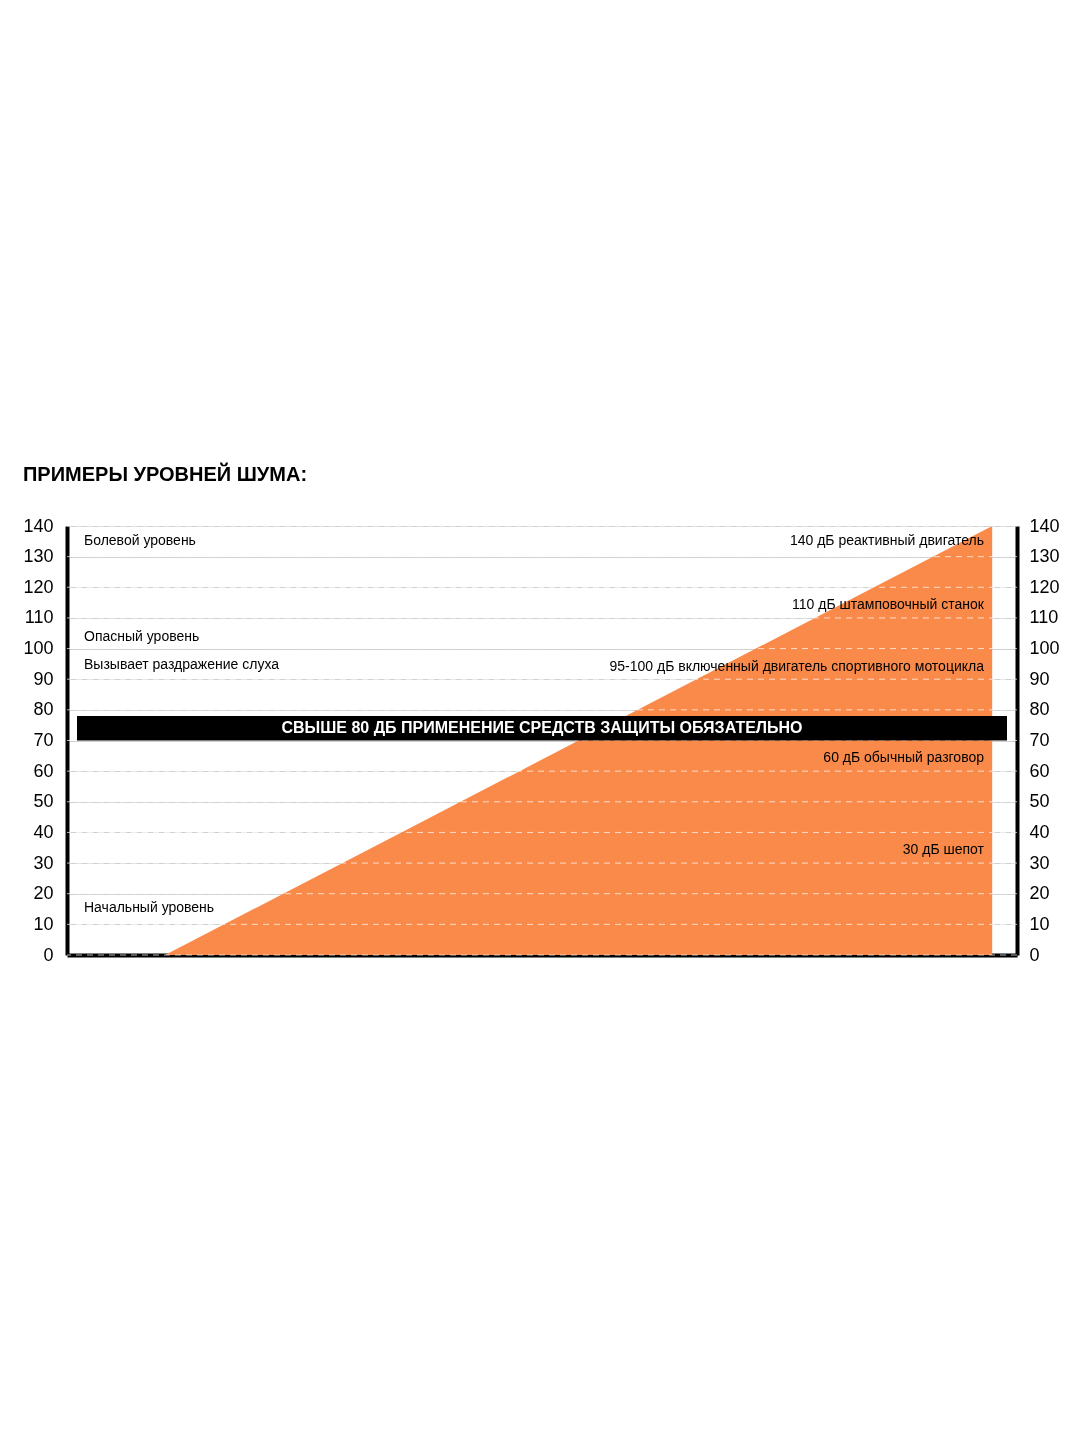 This screenshot has height=1440, width=1080. Describe the element at coordinates (1044, 617) in the screenshot. I see `y2-tick-label: 110` at that location.